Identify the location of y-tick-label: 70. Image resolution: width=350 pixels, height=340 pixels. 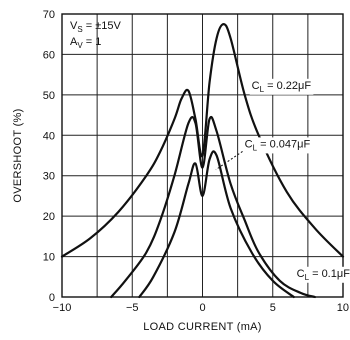
(49, 15).